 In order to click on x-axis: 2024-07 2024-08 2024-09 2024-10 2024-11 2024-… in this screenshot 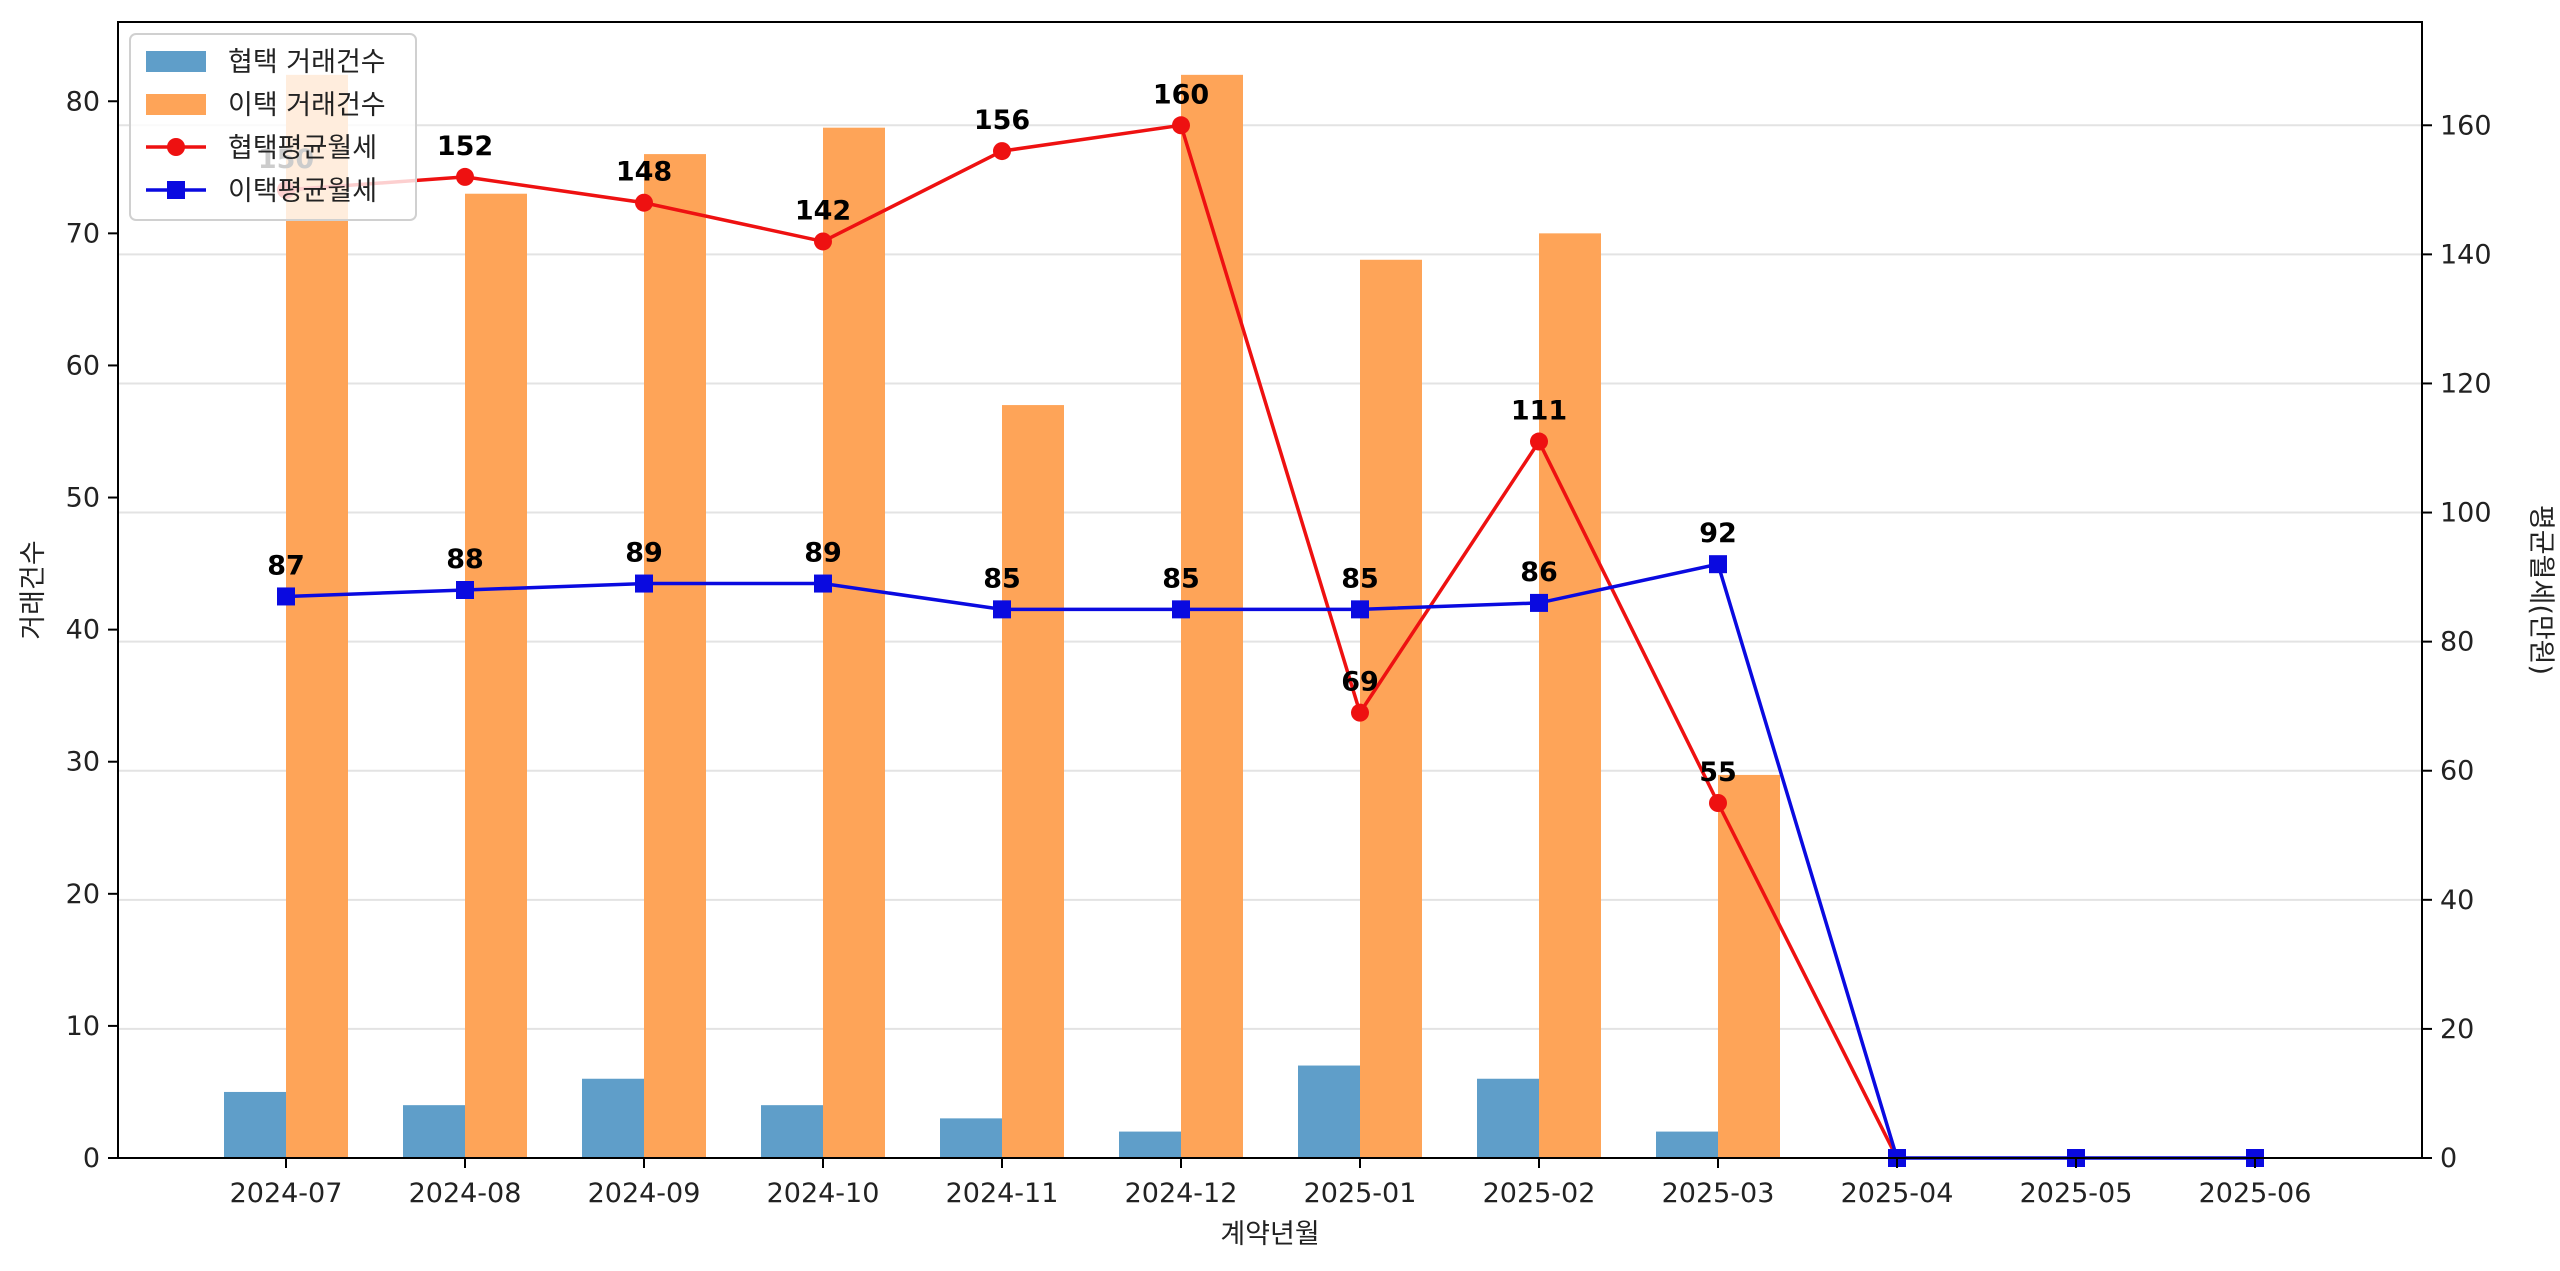, I will do `click(1270, 1183)`.